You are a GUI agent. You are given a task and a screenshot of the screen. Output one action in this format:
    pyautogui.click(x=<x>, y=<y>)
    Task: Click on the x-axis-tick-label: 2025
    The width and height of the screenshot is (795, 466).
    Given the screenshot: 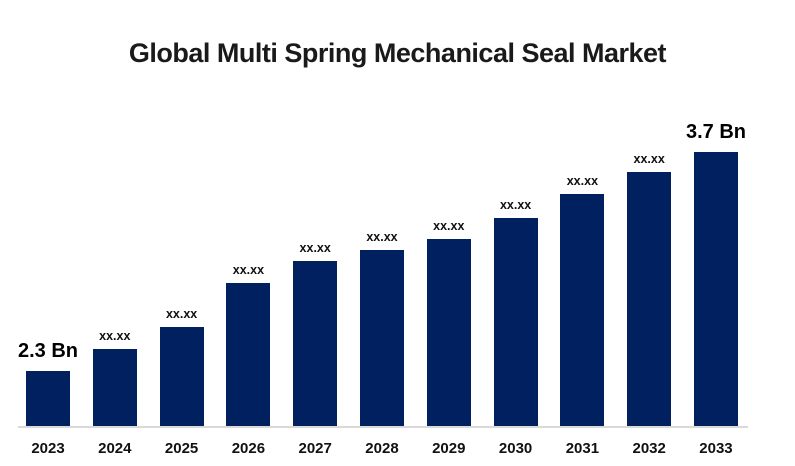 What is the action you would take?
    pyautogui.click(x=181, y=448)
    